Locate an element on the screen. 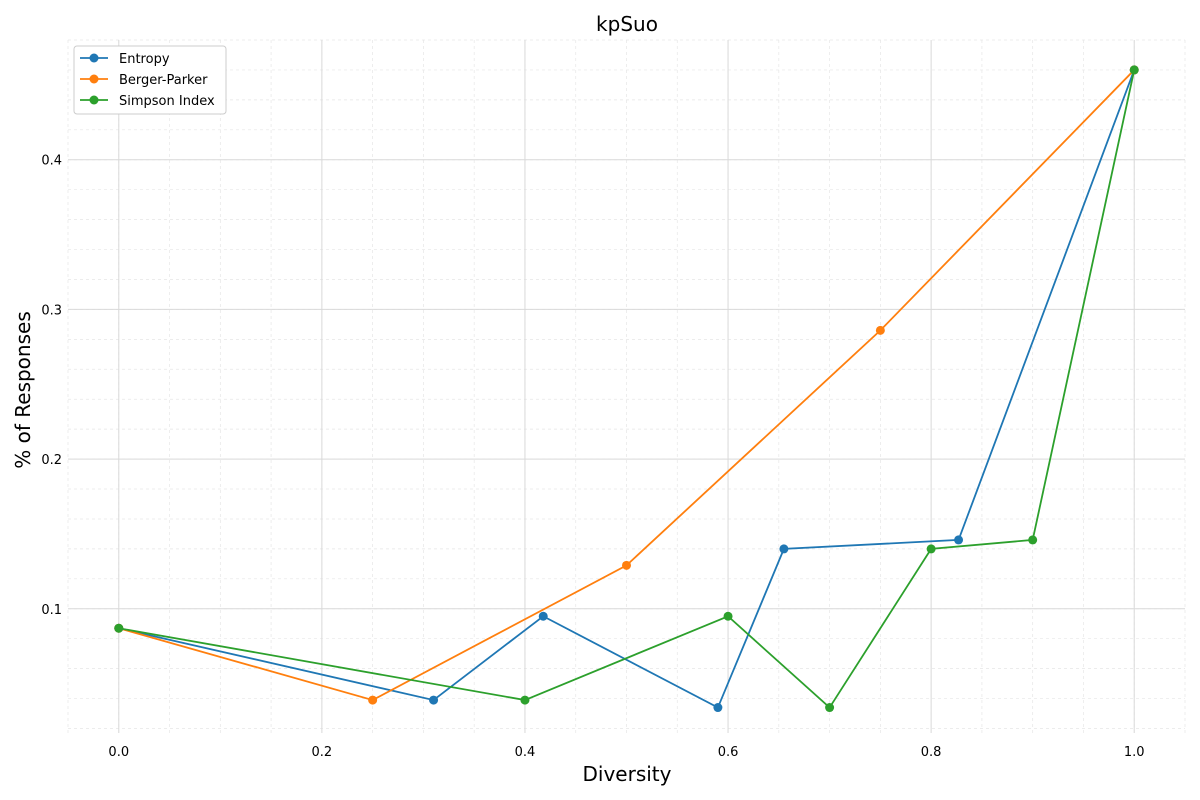 Image resolution: width=1200 pixels, height=800 pixels. x-tick-label: 1.0 is located at coordinates (1134, 752).